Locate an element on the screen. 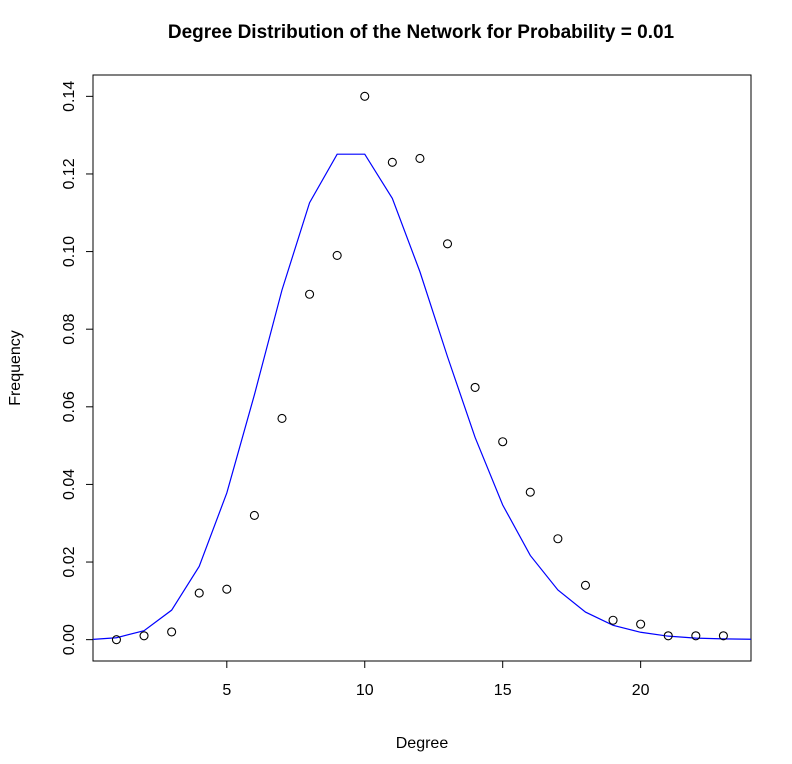 This screenshot has height=764, width=792. y-tick-label: 0.04 is located at coordinates (69, 484).